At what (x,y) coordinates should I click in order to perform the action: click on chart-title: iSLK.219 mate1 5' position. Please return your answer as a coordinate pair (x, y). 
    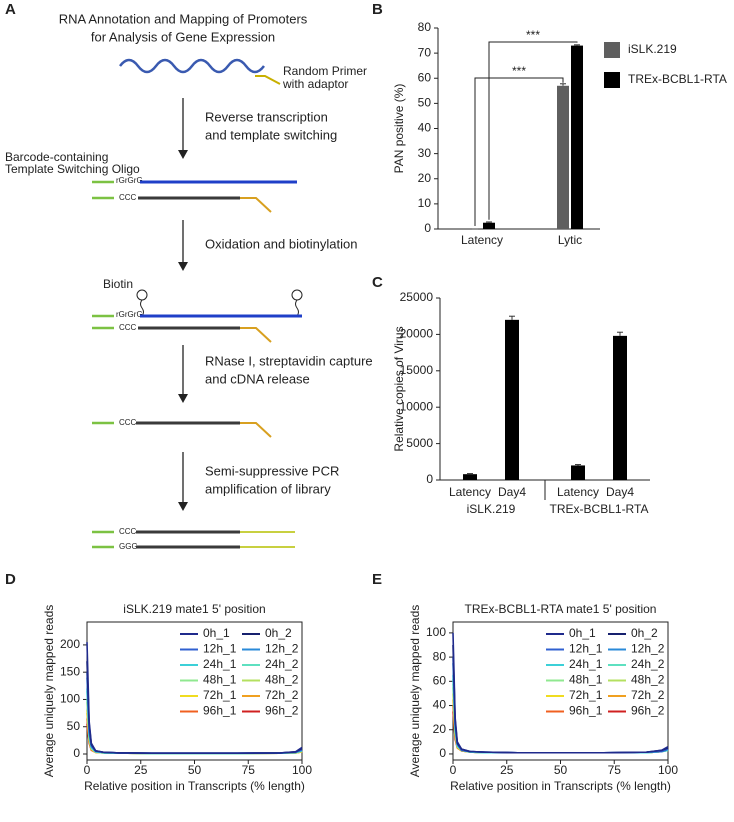
    Looking at the image, I should click on (194, 609).